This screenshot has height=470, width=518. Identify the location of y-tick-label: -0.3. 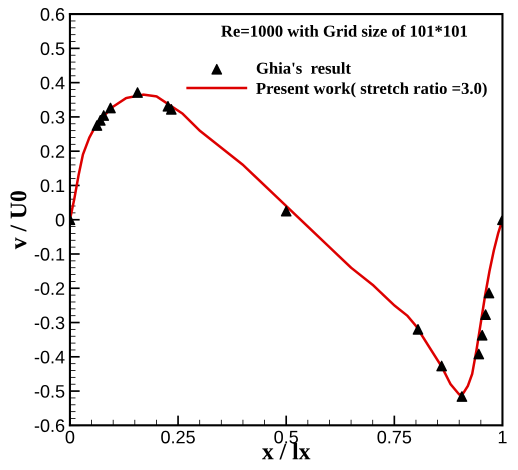
(49, 323).